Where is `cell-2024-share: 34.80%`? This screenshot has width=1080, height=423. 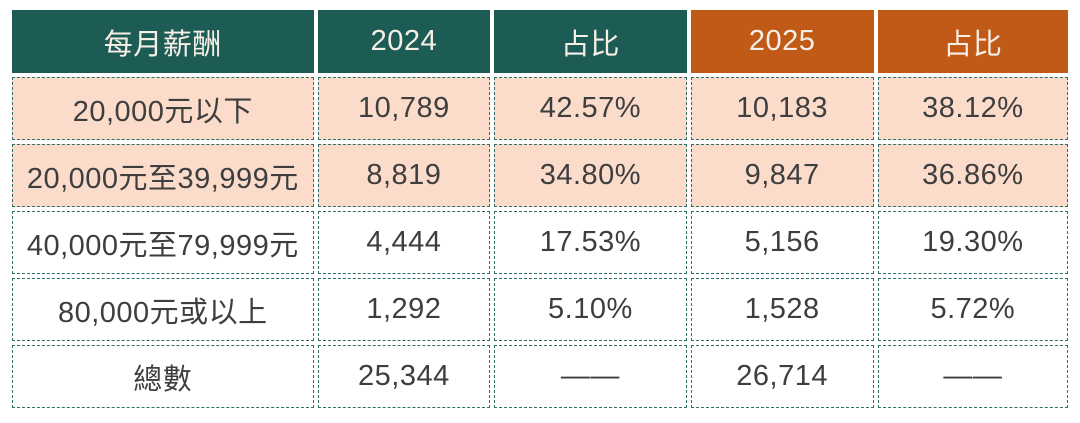 cell-2024-share: 34.80% is located at coordinates (590, 175).